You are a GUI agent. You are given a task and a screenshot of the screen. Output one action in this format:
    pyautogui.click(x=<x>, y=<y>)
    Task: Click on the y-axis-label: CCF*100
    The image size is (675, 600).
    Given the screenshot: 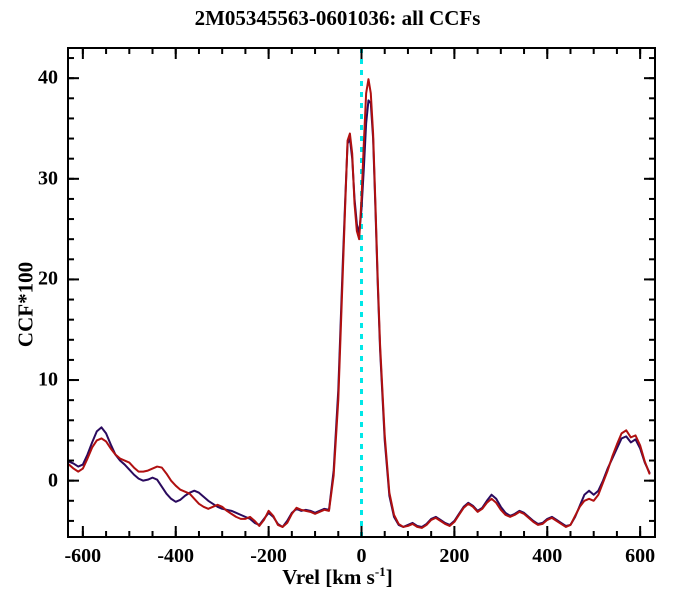 What is the action you would take?
    pyautogui.click(x=25, y=304)
    